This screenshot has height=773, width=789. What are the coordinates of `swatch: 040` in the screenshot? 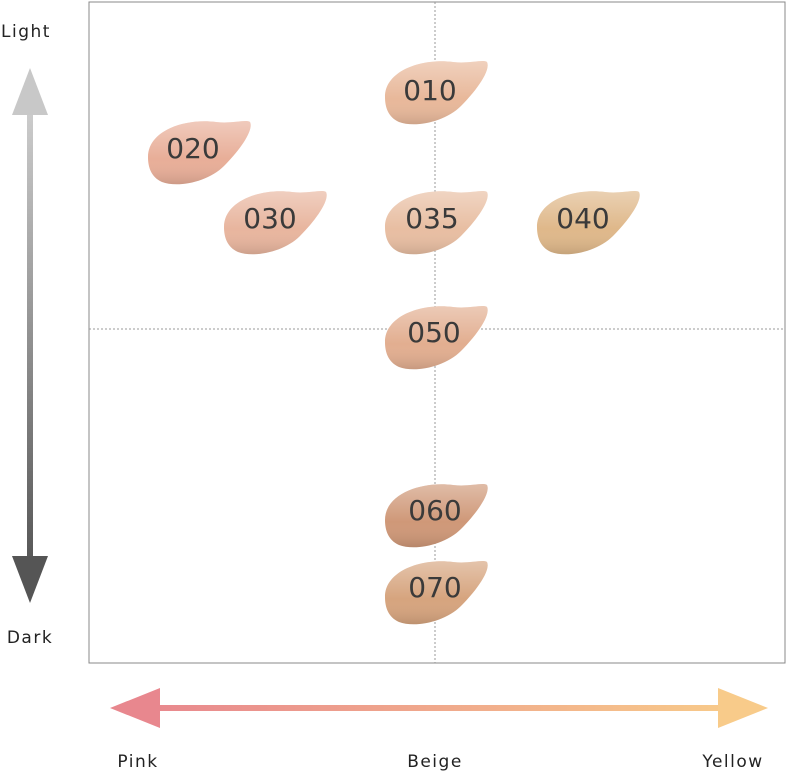 It's located at (588, 223).